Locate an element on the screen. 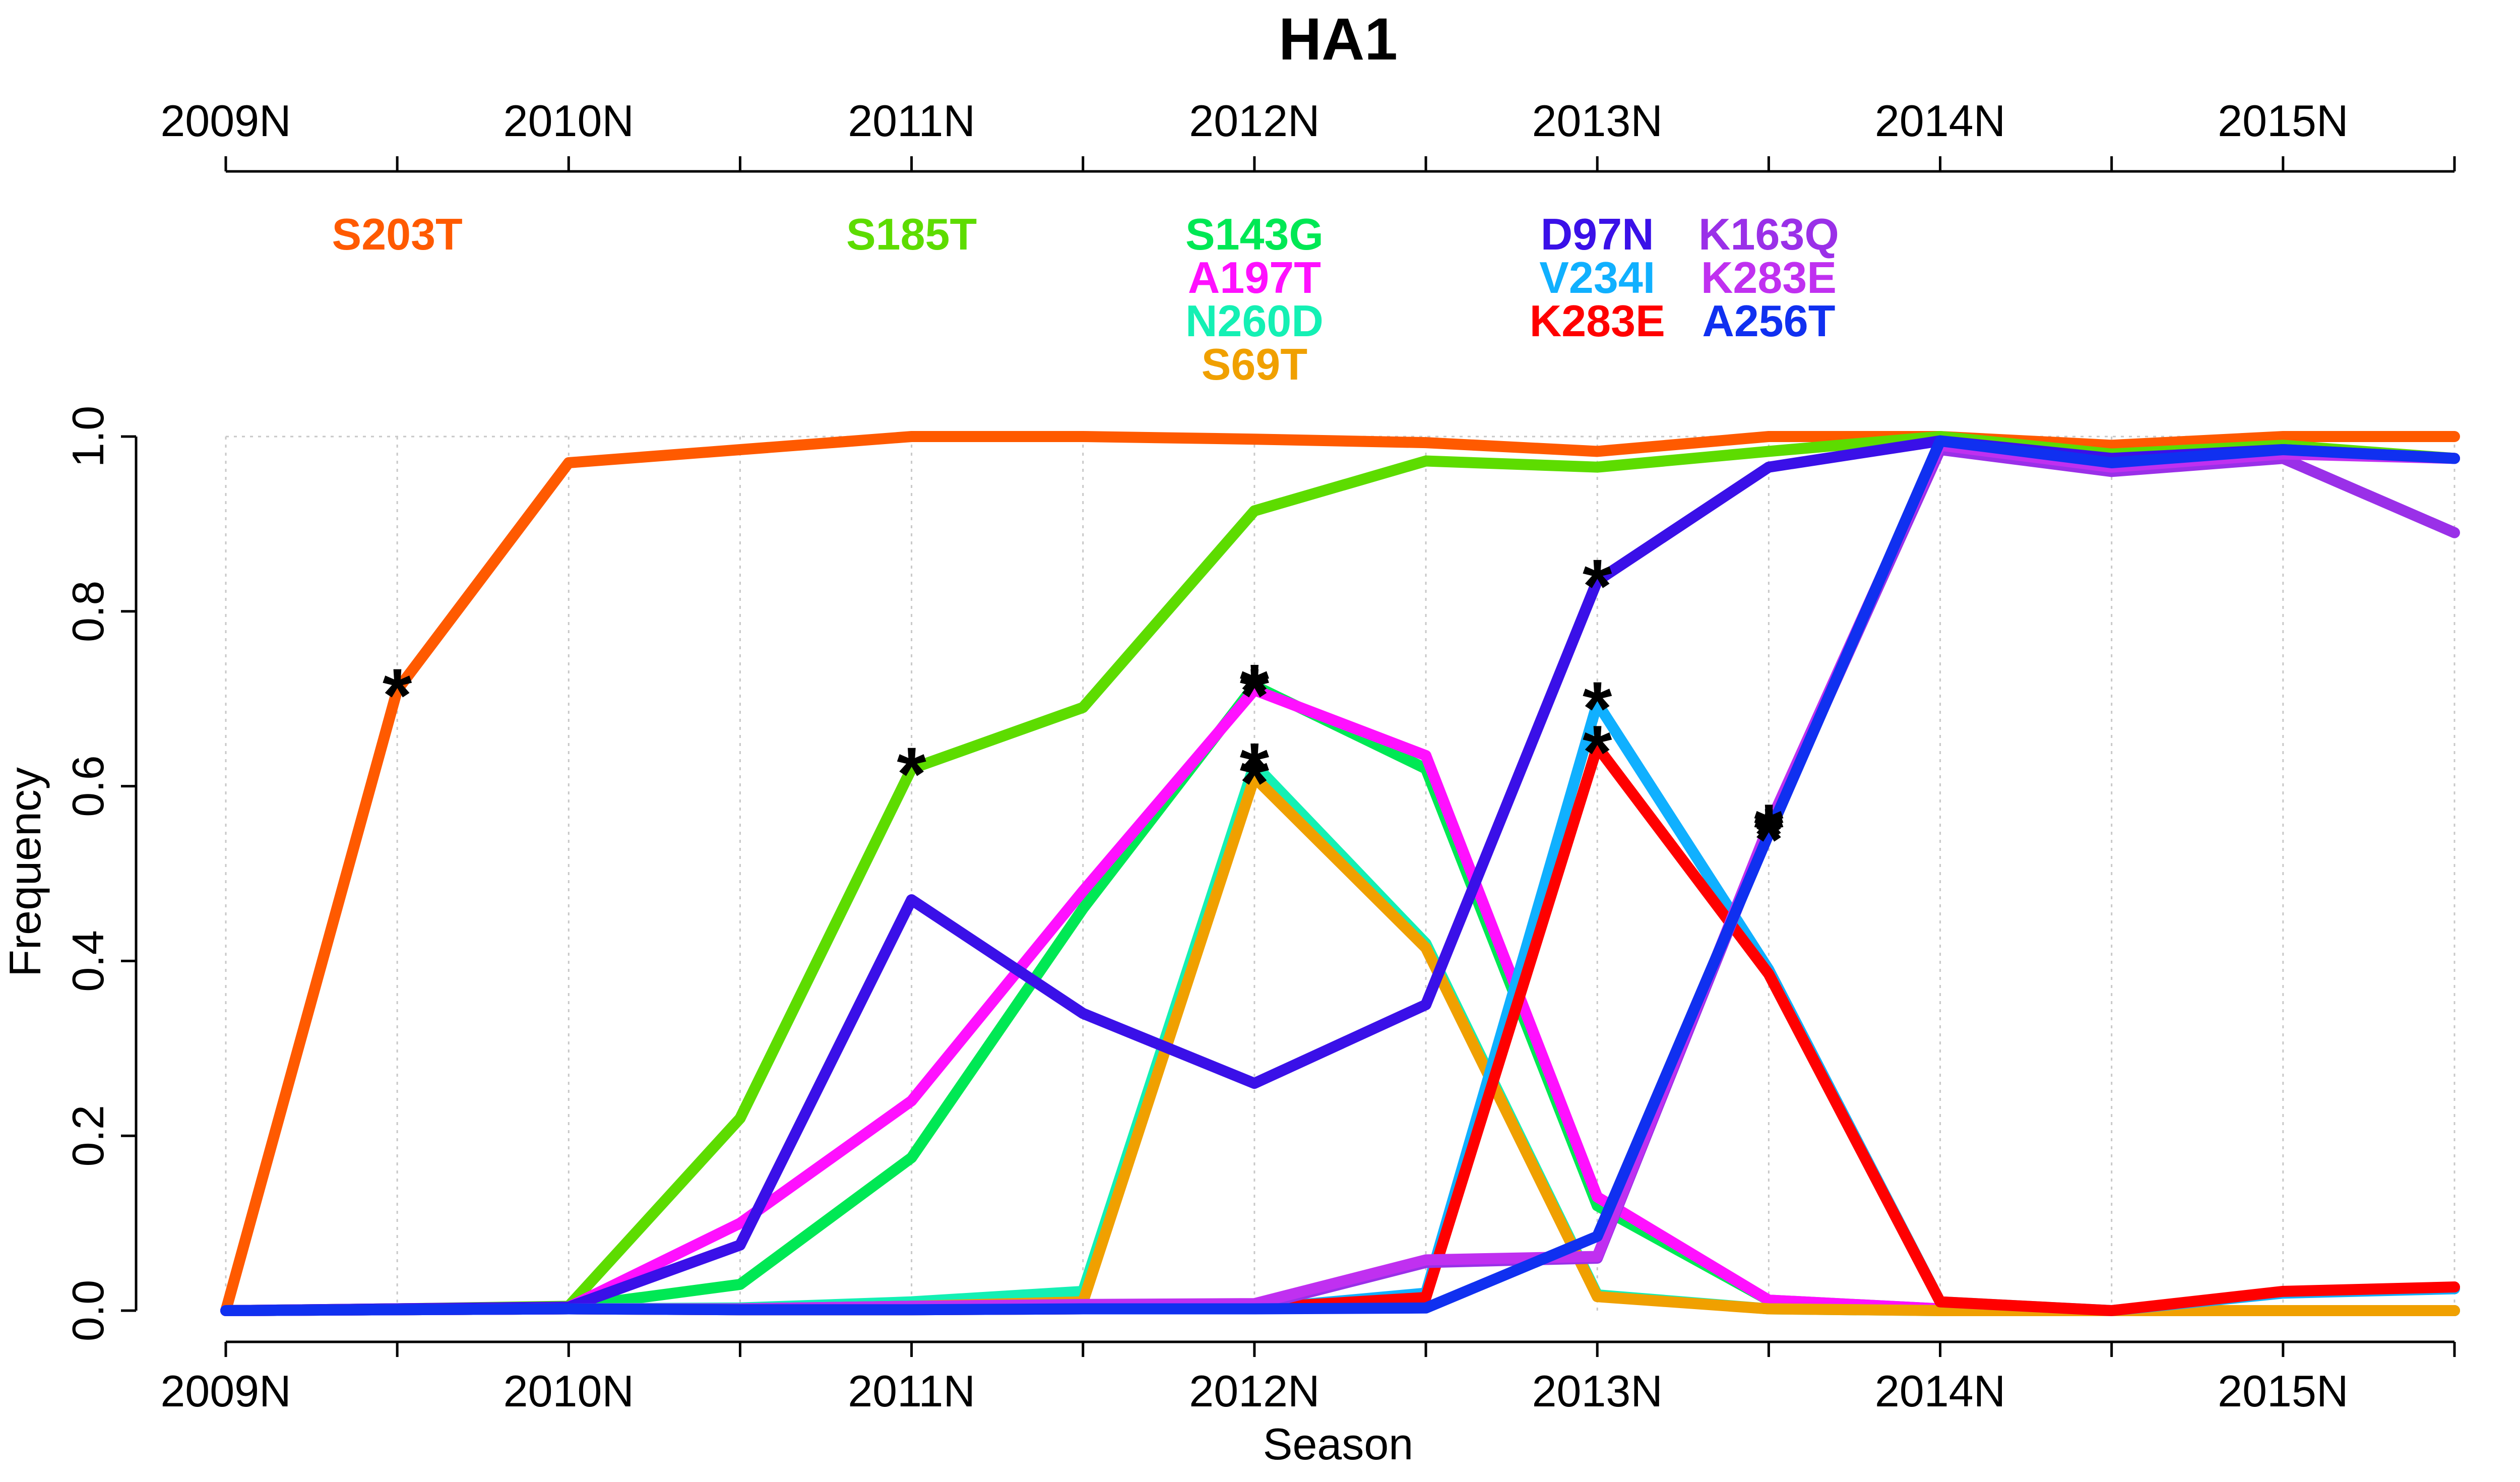 The width and height of the screenshot is (2520, 1482). bottom-axis-tick-label-0: 2009N is located at coordinates (225, 1391).